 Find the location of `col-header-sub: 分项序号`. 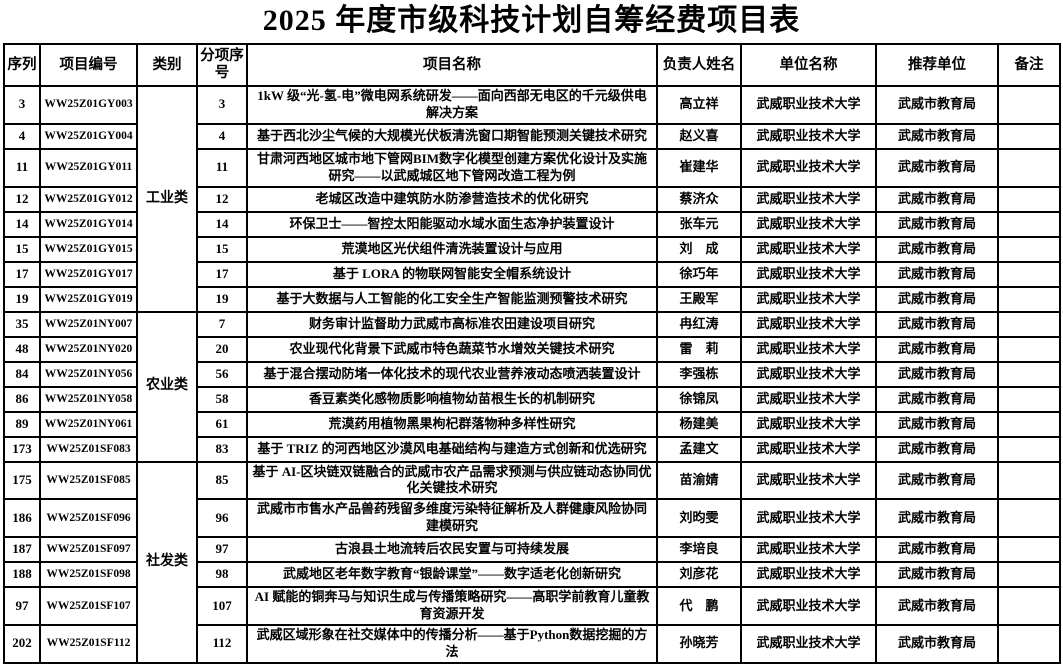

col-header-sub: 分项序号 is located at coordinates (222, 65).